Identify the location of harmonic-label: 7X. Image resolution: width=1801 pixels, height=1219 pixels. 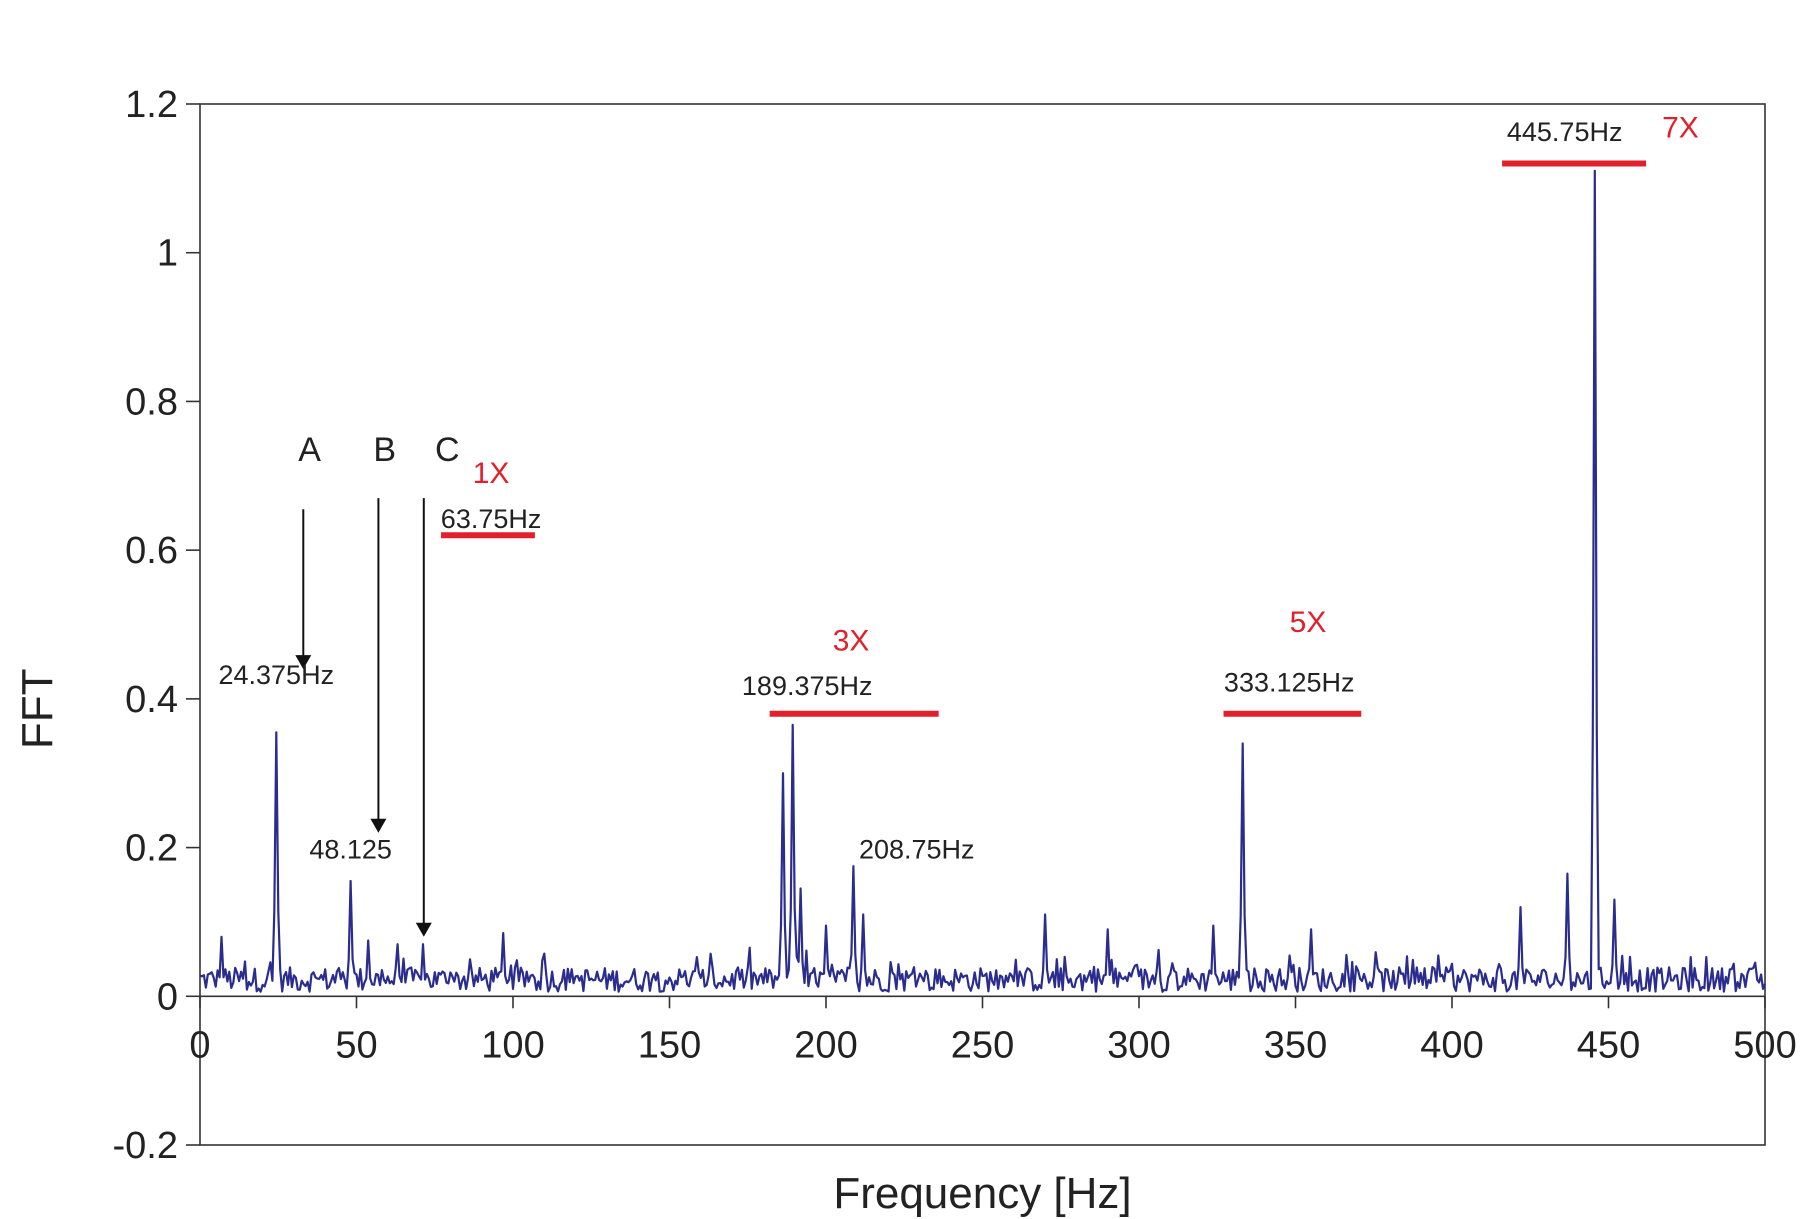
(1680, 127).